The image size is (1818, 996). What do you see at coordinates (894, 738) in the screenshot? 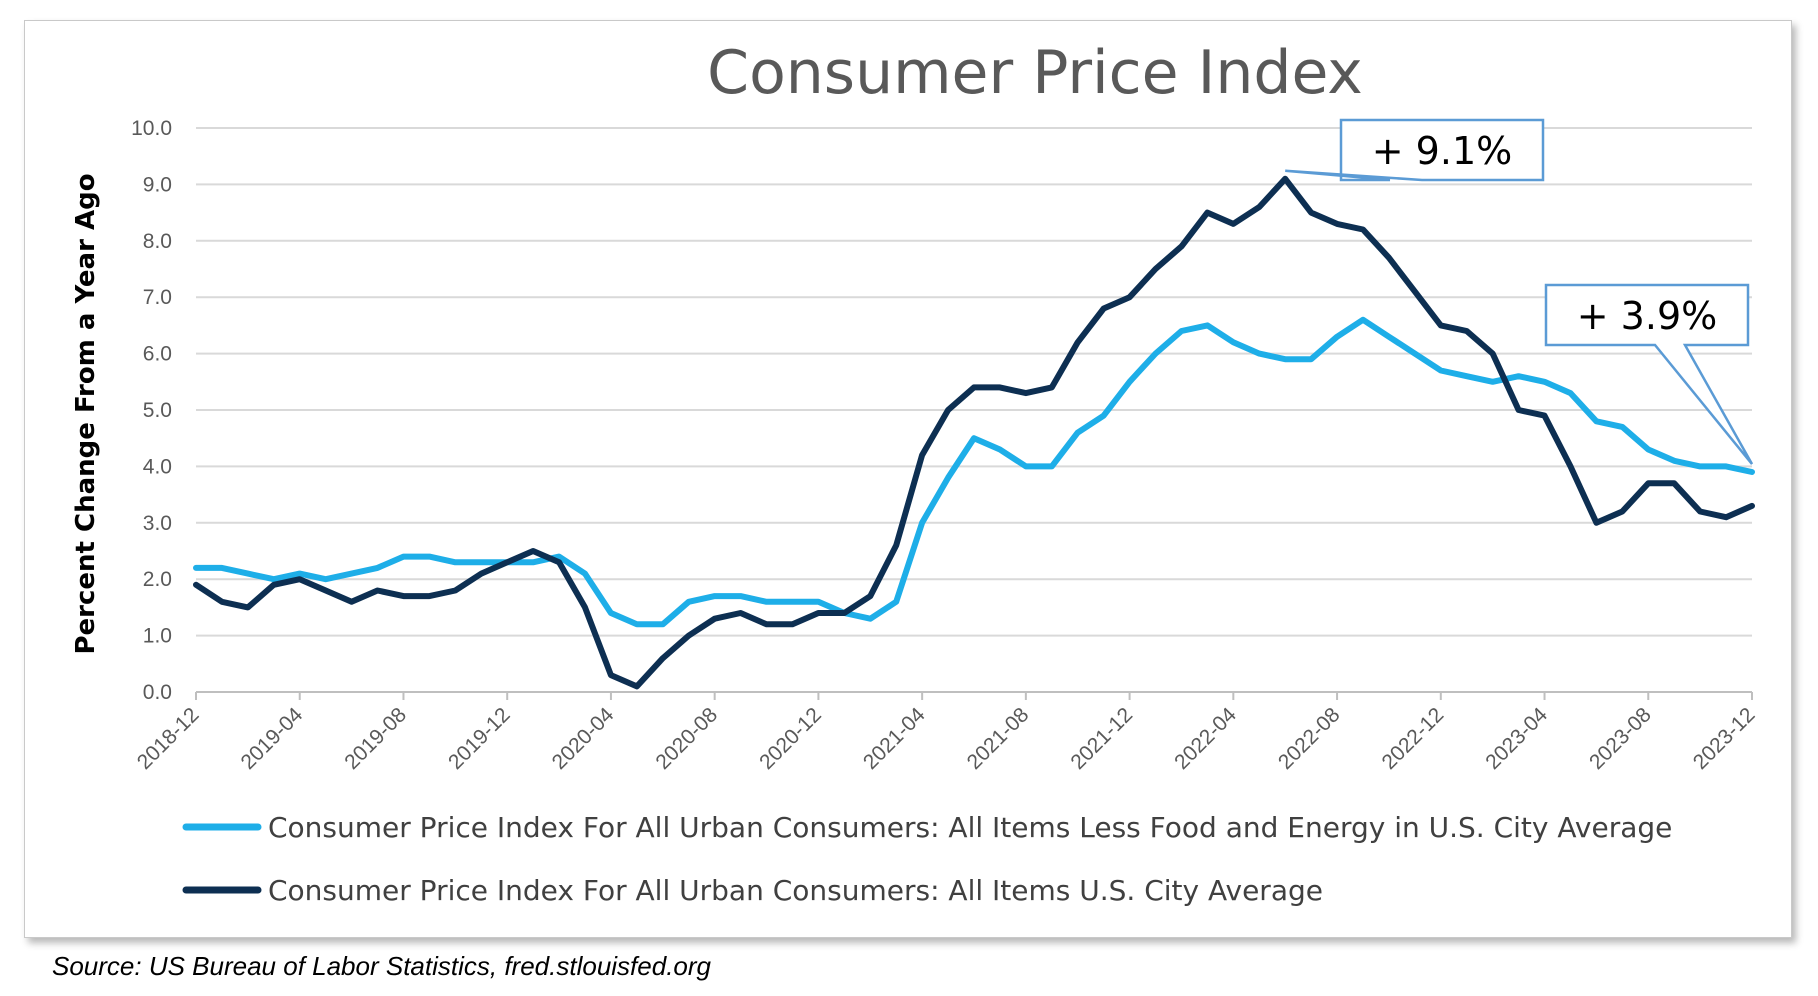
I see `x-tick-label: 2021-04` at bounding box center [894, 738].